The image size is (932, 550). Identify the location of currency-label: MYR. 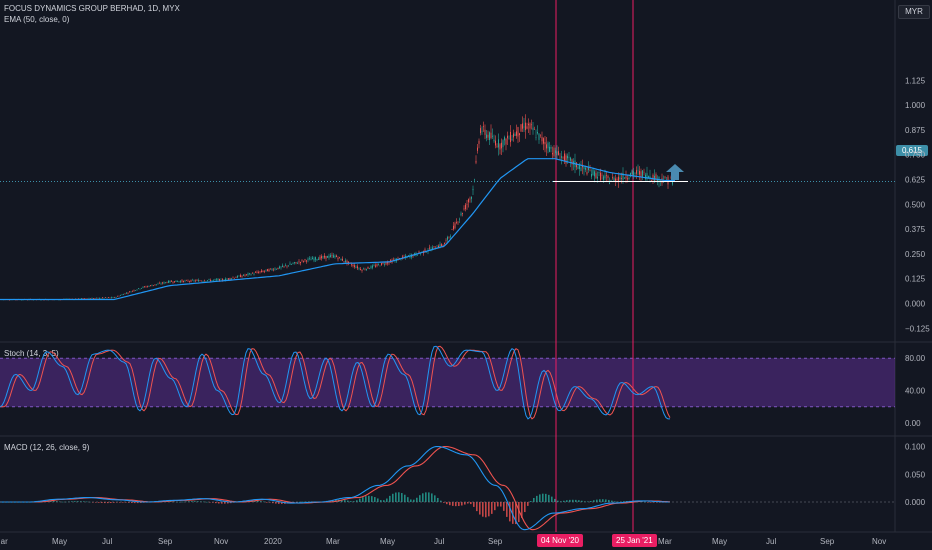
(914, 12).